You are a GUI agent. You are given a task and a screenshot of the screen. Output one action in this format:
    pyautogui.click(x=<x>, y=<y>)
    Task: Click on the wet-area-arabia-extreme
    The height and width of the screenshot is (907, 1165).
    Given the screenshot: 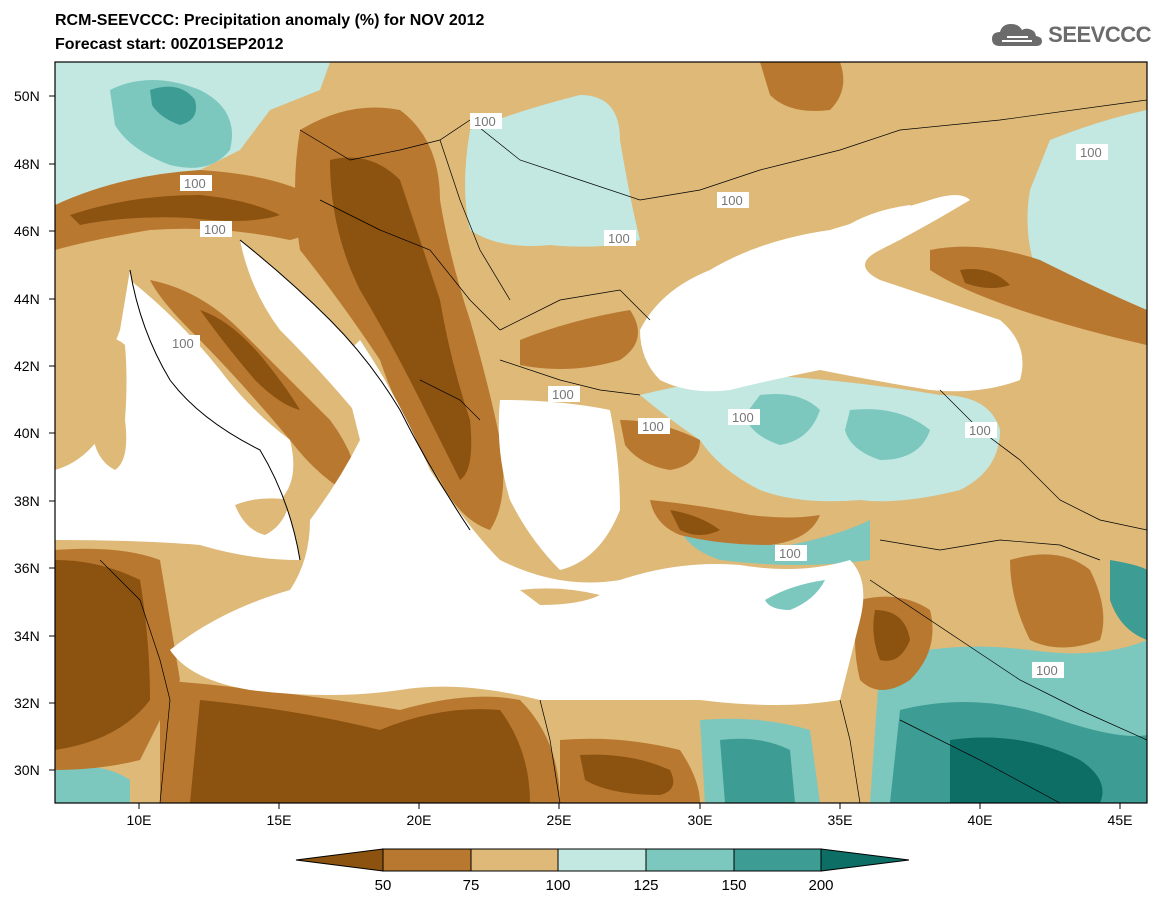 What is the action you would take?
    pyautogui.click(x=1026, y=770)
    